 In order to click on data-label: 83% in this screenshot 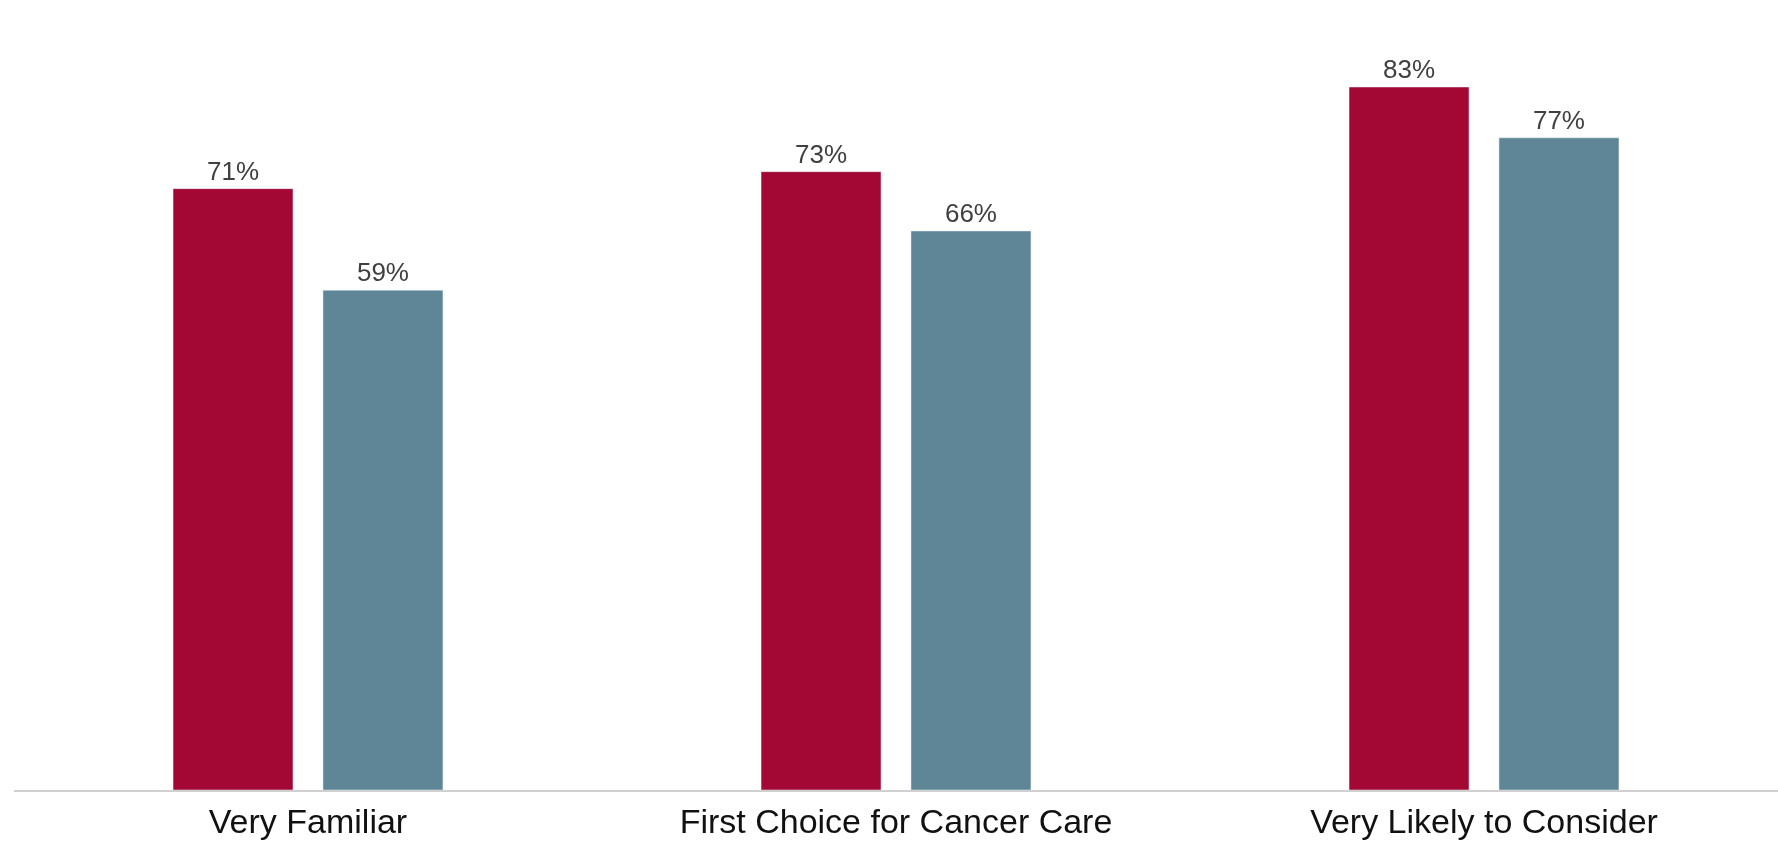, I will do `click(1409, 69)`.